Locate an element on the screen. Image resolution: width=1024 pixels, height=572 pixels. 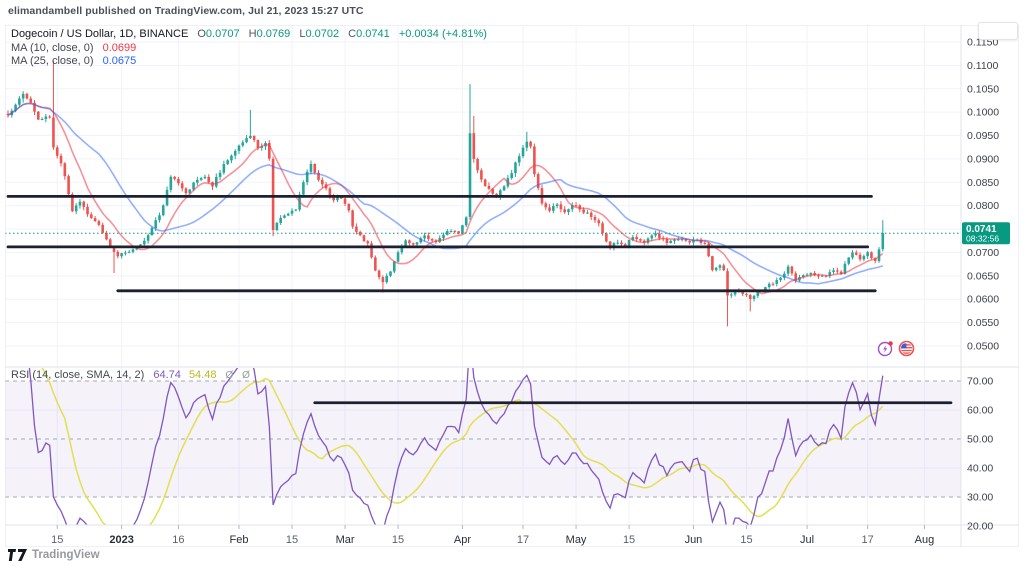
price-axis-label: 0.0850 is located at coordinates (983, 183).